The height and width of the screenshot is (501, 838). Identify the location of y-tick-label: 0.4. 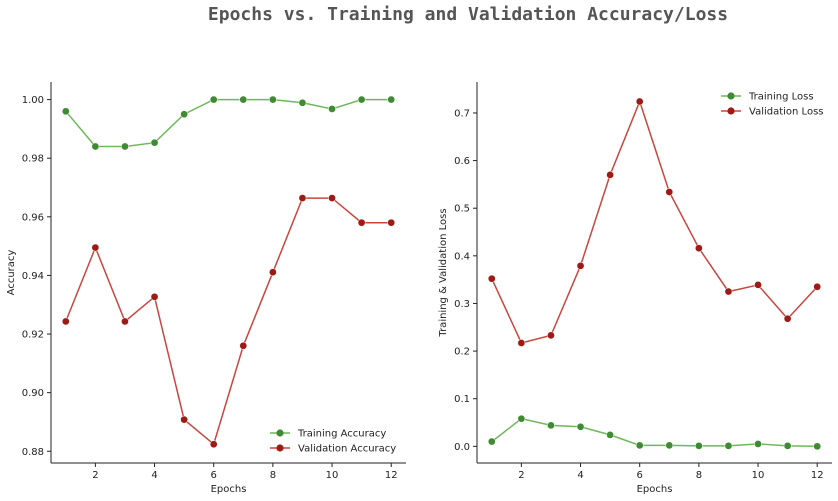
(462, 256).